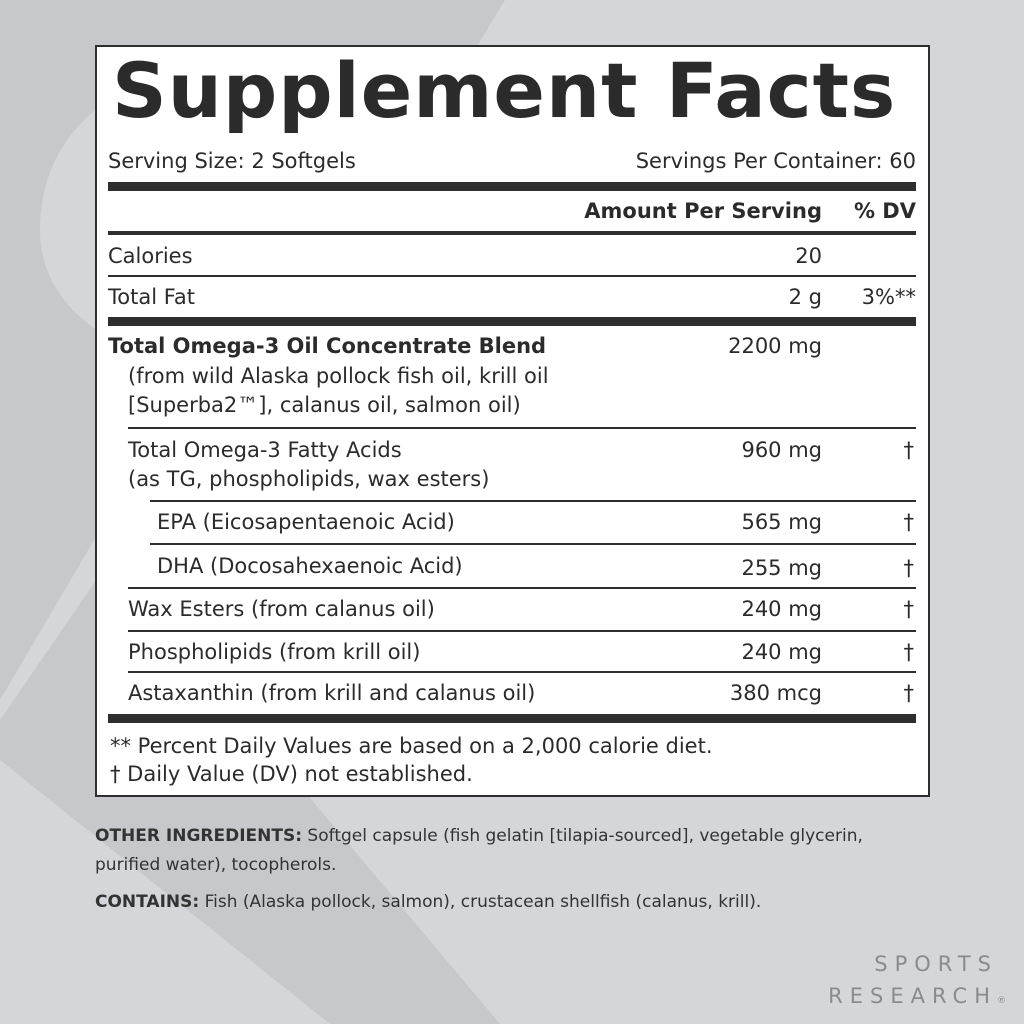 This screenshot has height=1024, width=1024. I want to click on row-subtext: (as TG, phospholipids, wax esters), so click(309, 479).